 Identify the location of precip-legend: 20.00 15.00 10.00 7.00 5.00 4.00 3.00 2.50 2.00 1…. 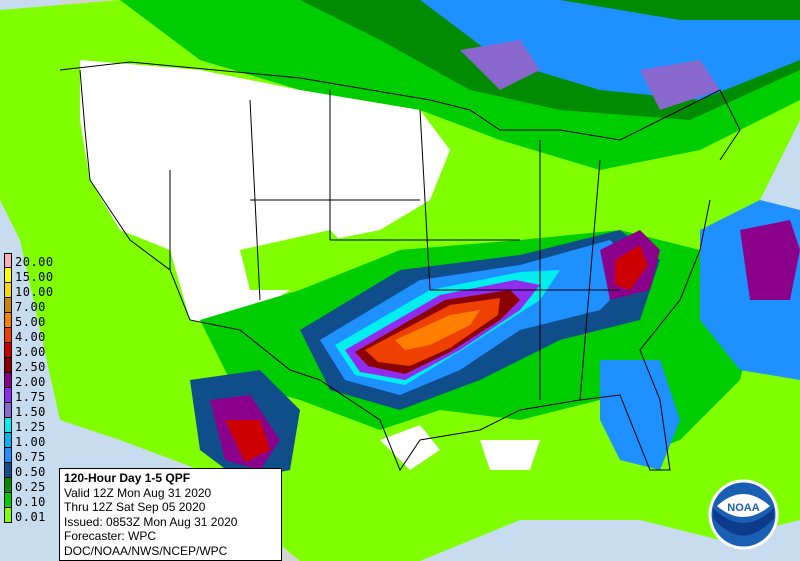
(34, 388).